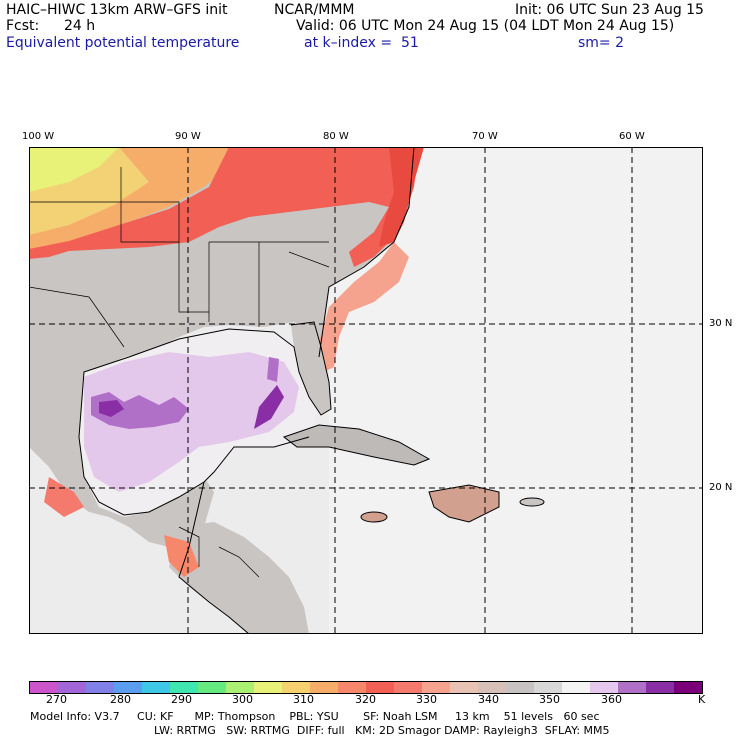 This screenshot has width=740, height=740. I want to click on colorbar-tick-290: 290, so click(181, 699).